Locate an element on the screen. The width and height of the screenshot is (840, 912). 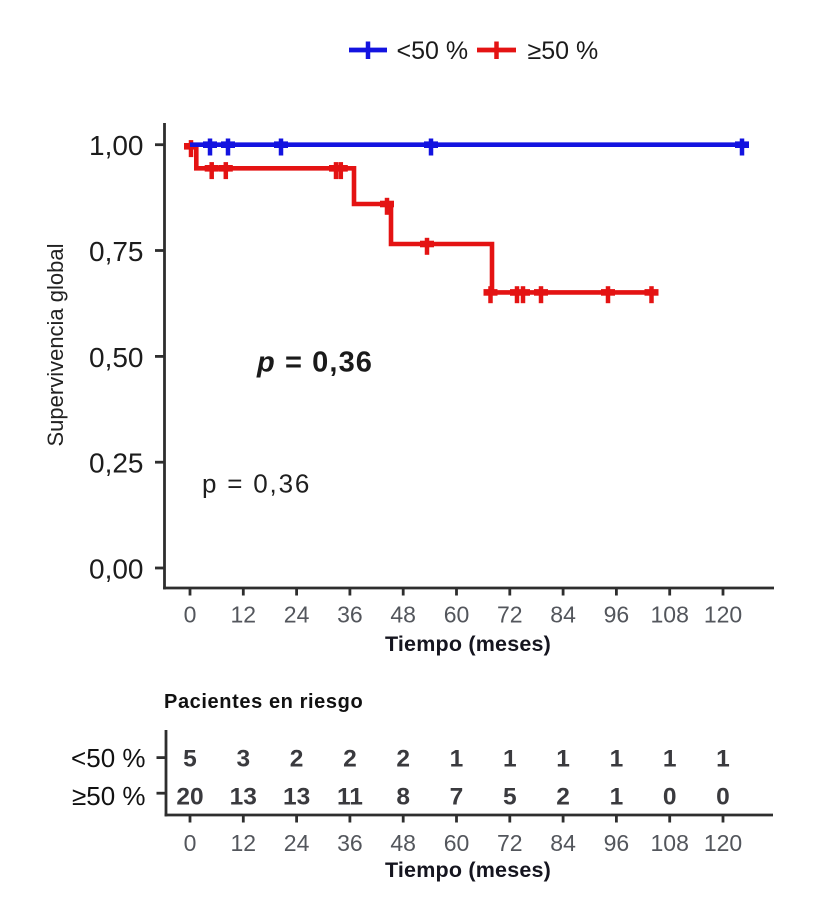
svg-text: 11 is located at coordinates (350, 797).